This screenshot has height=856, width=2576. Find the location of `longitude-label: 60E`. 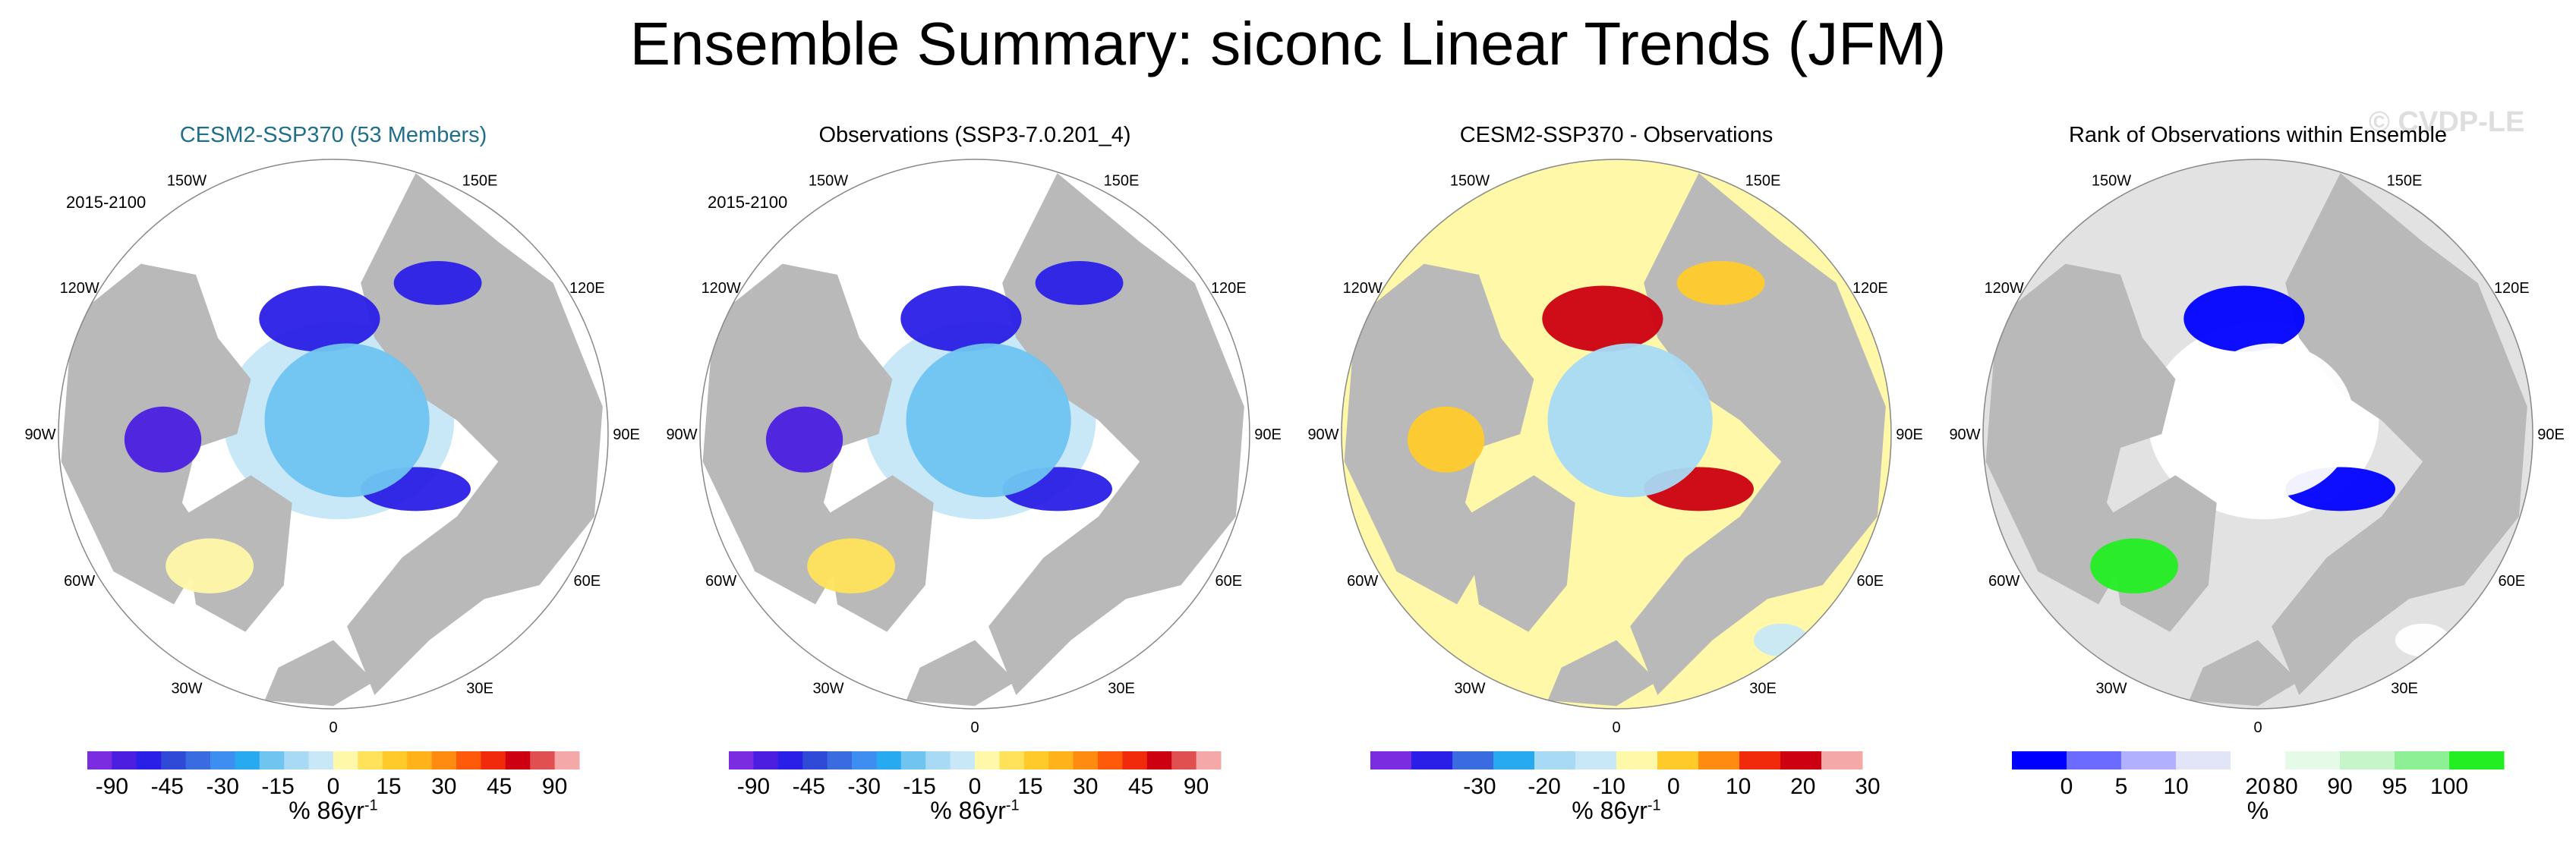

longitude-label: 60E is located at coordinates (1870, 581).